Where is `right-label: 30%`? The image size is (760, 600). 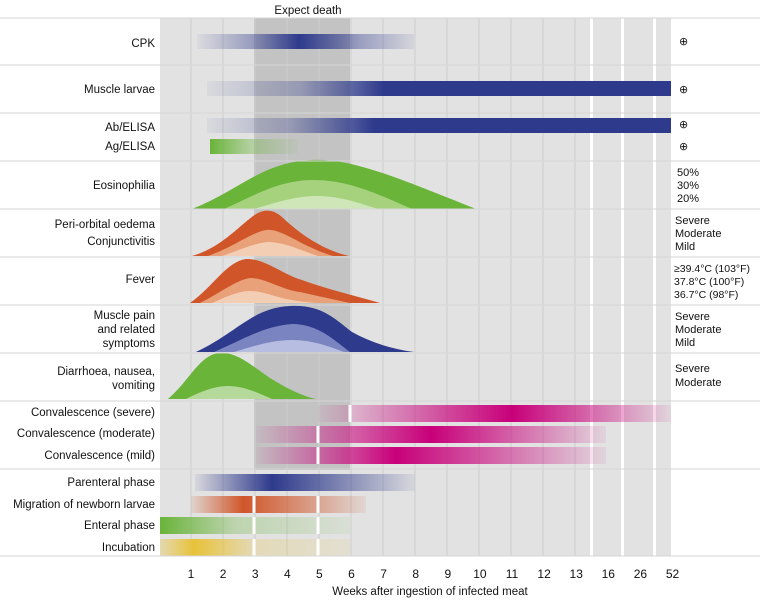 right-label: 30% is located at coordinates (688, 186).